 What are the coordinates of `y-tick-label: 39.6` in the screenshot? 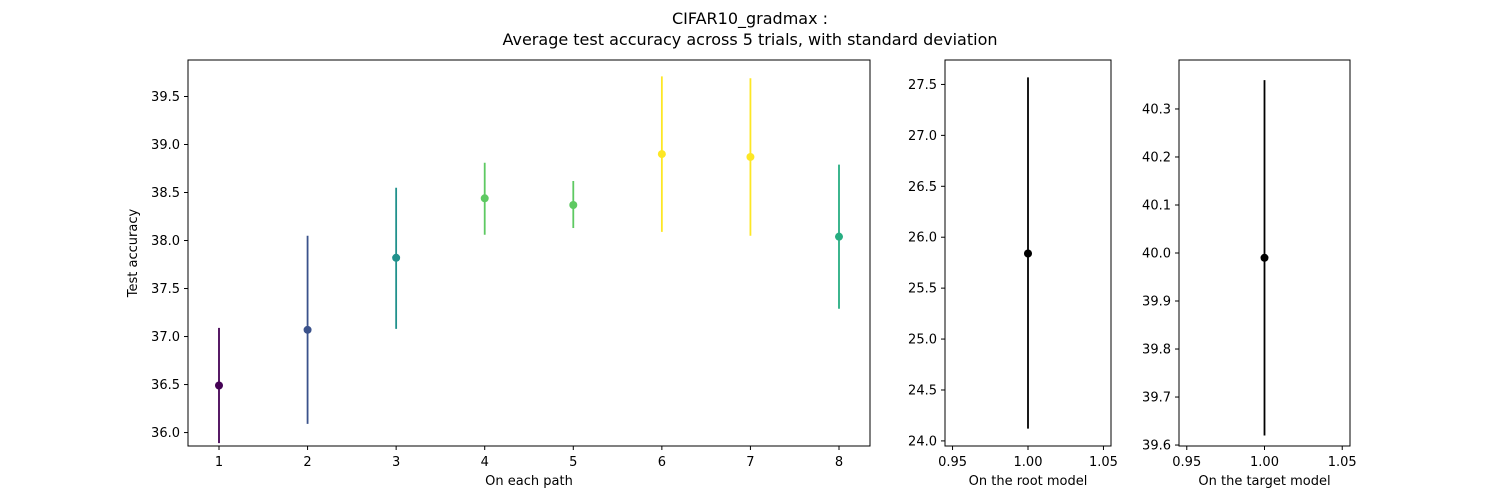 It's located at (1156, 446).